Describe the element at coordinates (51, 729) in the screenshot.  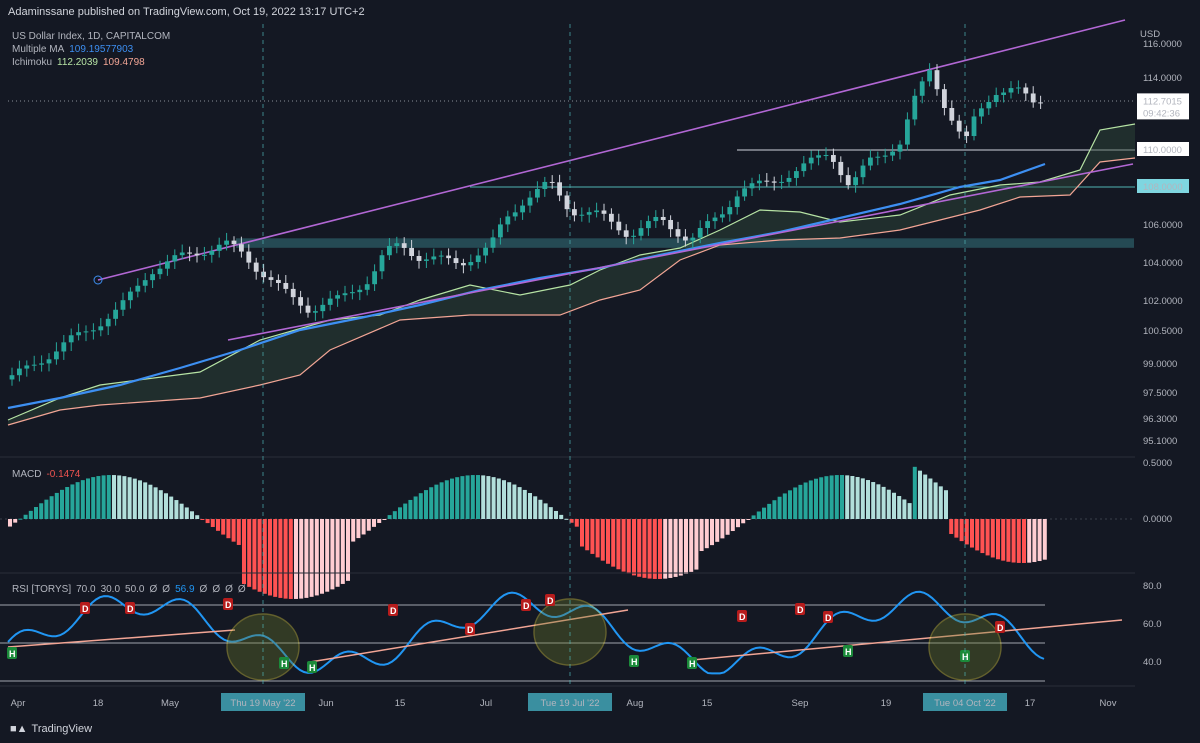
I see `tradingview-brand: ■▲ TradingView` at that location.